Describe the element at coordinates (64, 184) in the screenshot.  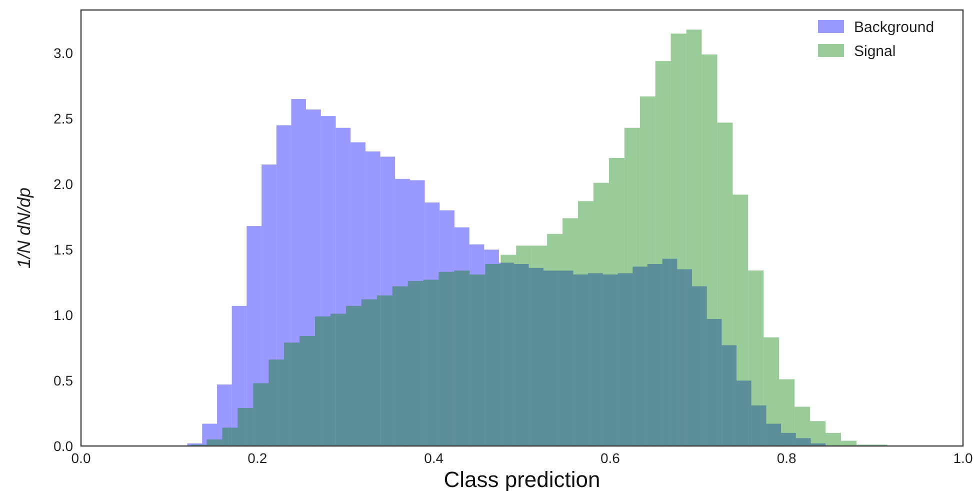
I see `y-tick-label: 2.0` at that location.